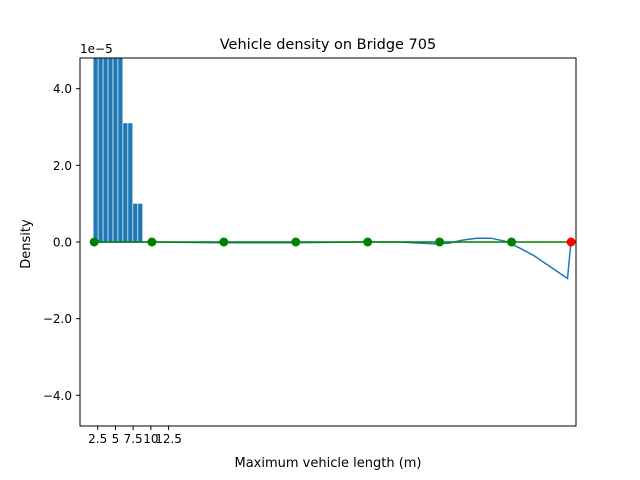 This screenshot has height=480, width=640. I want to click on y-axis-ticks: 4.0 2.0 0.0 −2.0 −4.0, so click(61, 242).